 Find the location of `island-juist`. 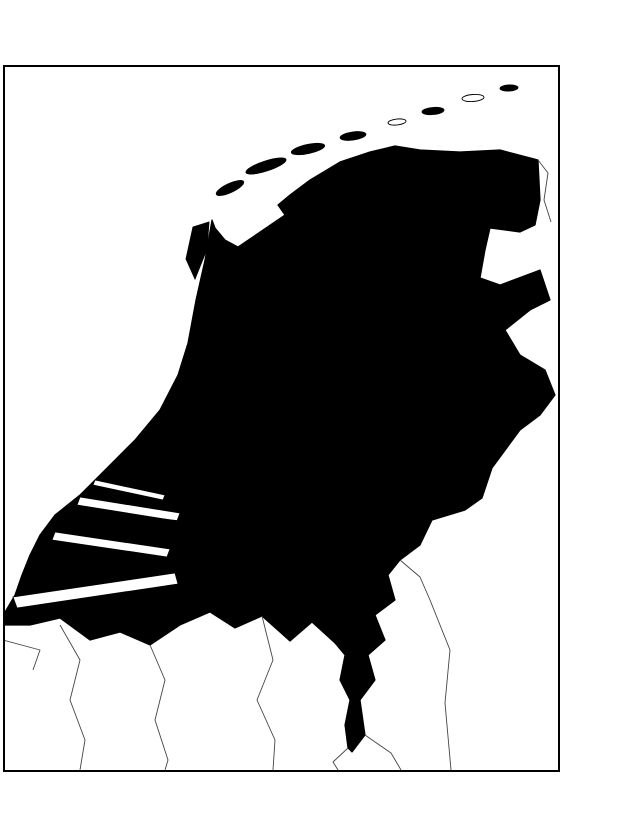

island-juist is located at coordinates (473, 98).